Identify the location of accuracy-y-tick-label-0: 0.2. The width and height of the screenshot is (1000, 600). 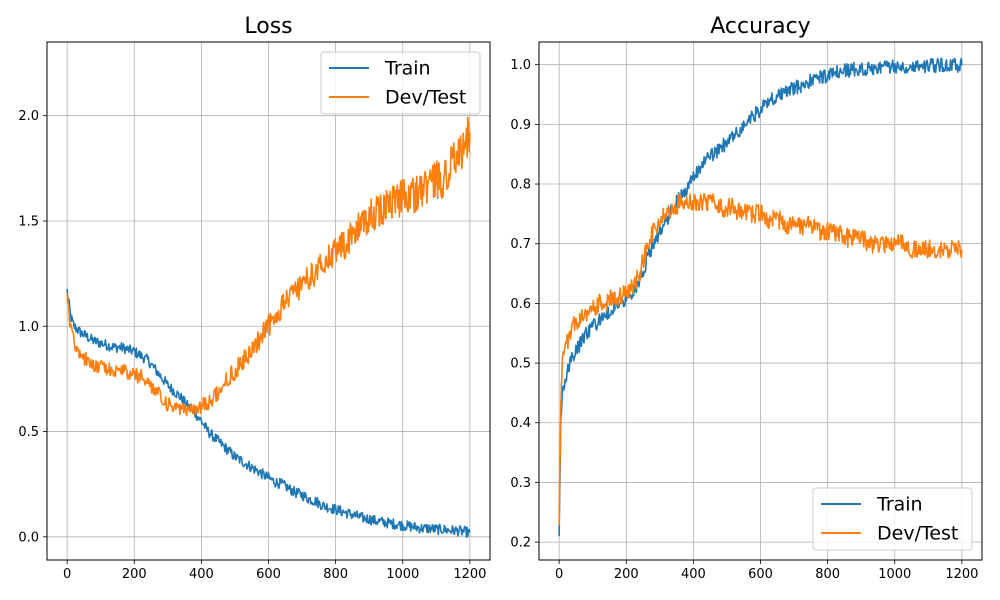
(520, 543).